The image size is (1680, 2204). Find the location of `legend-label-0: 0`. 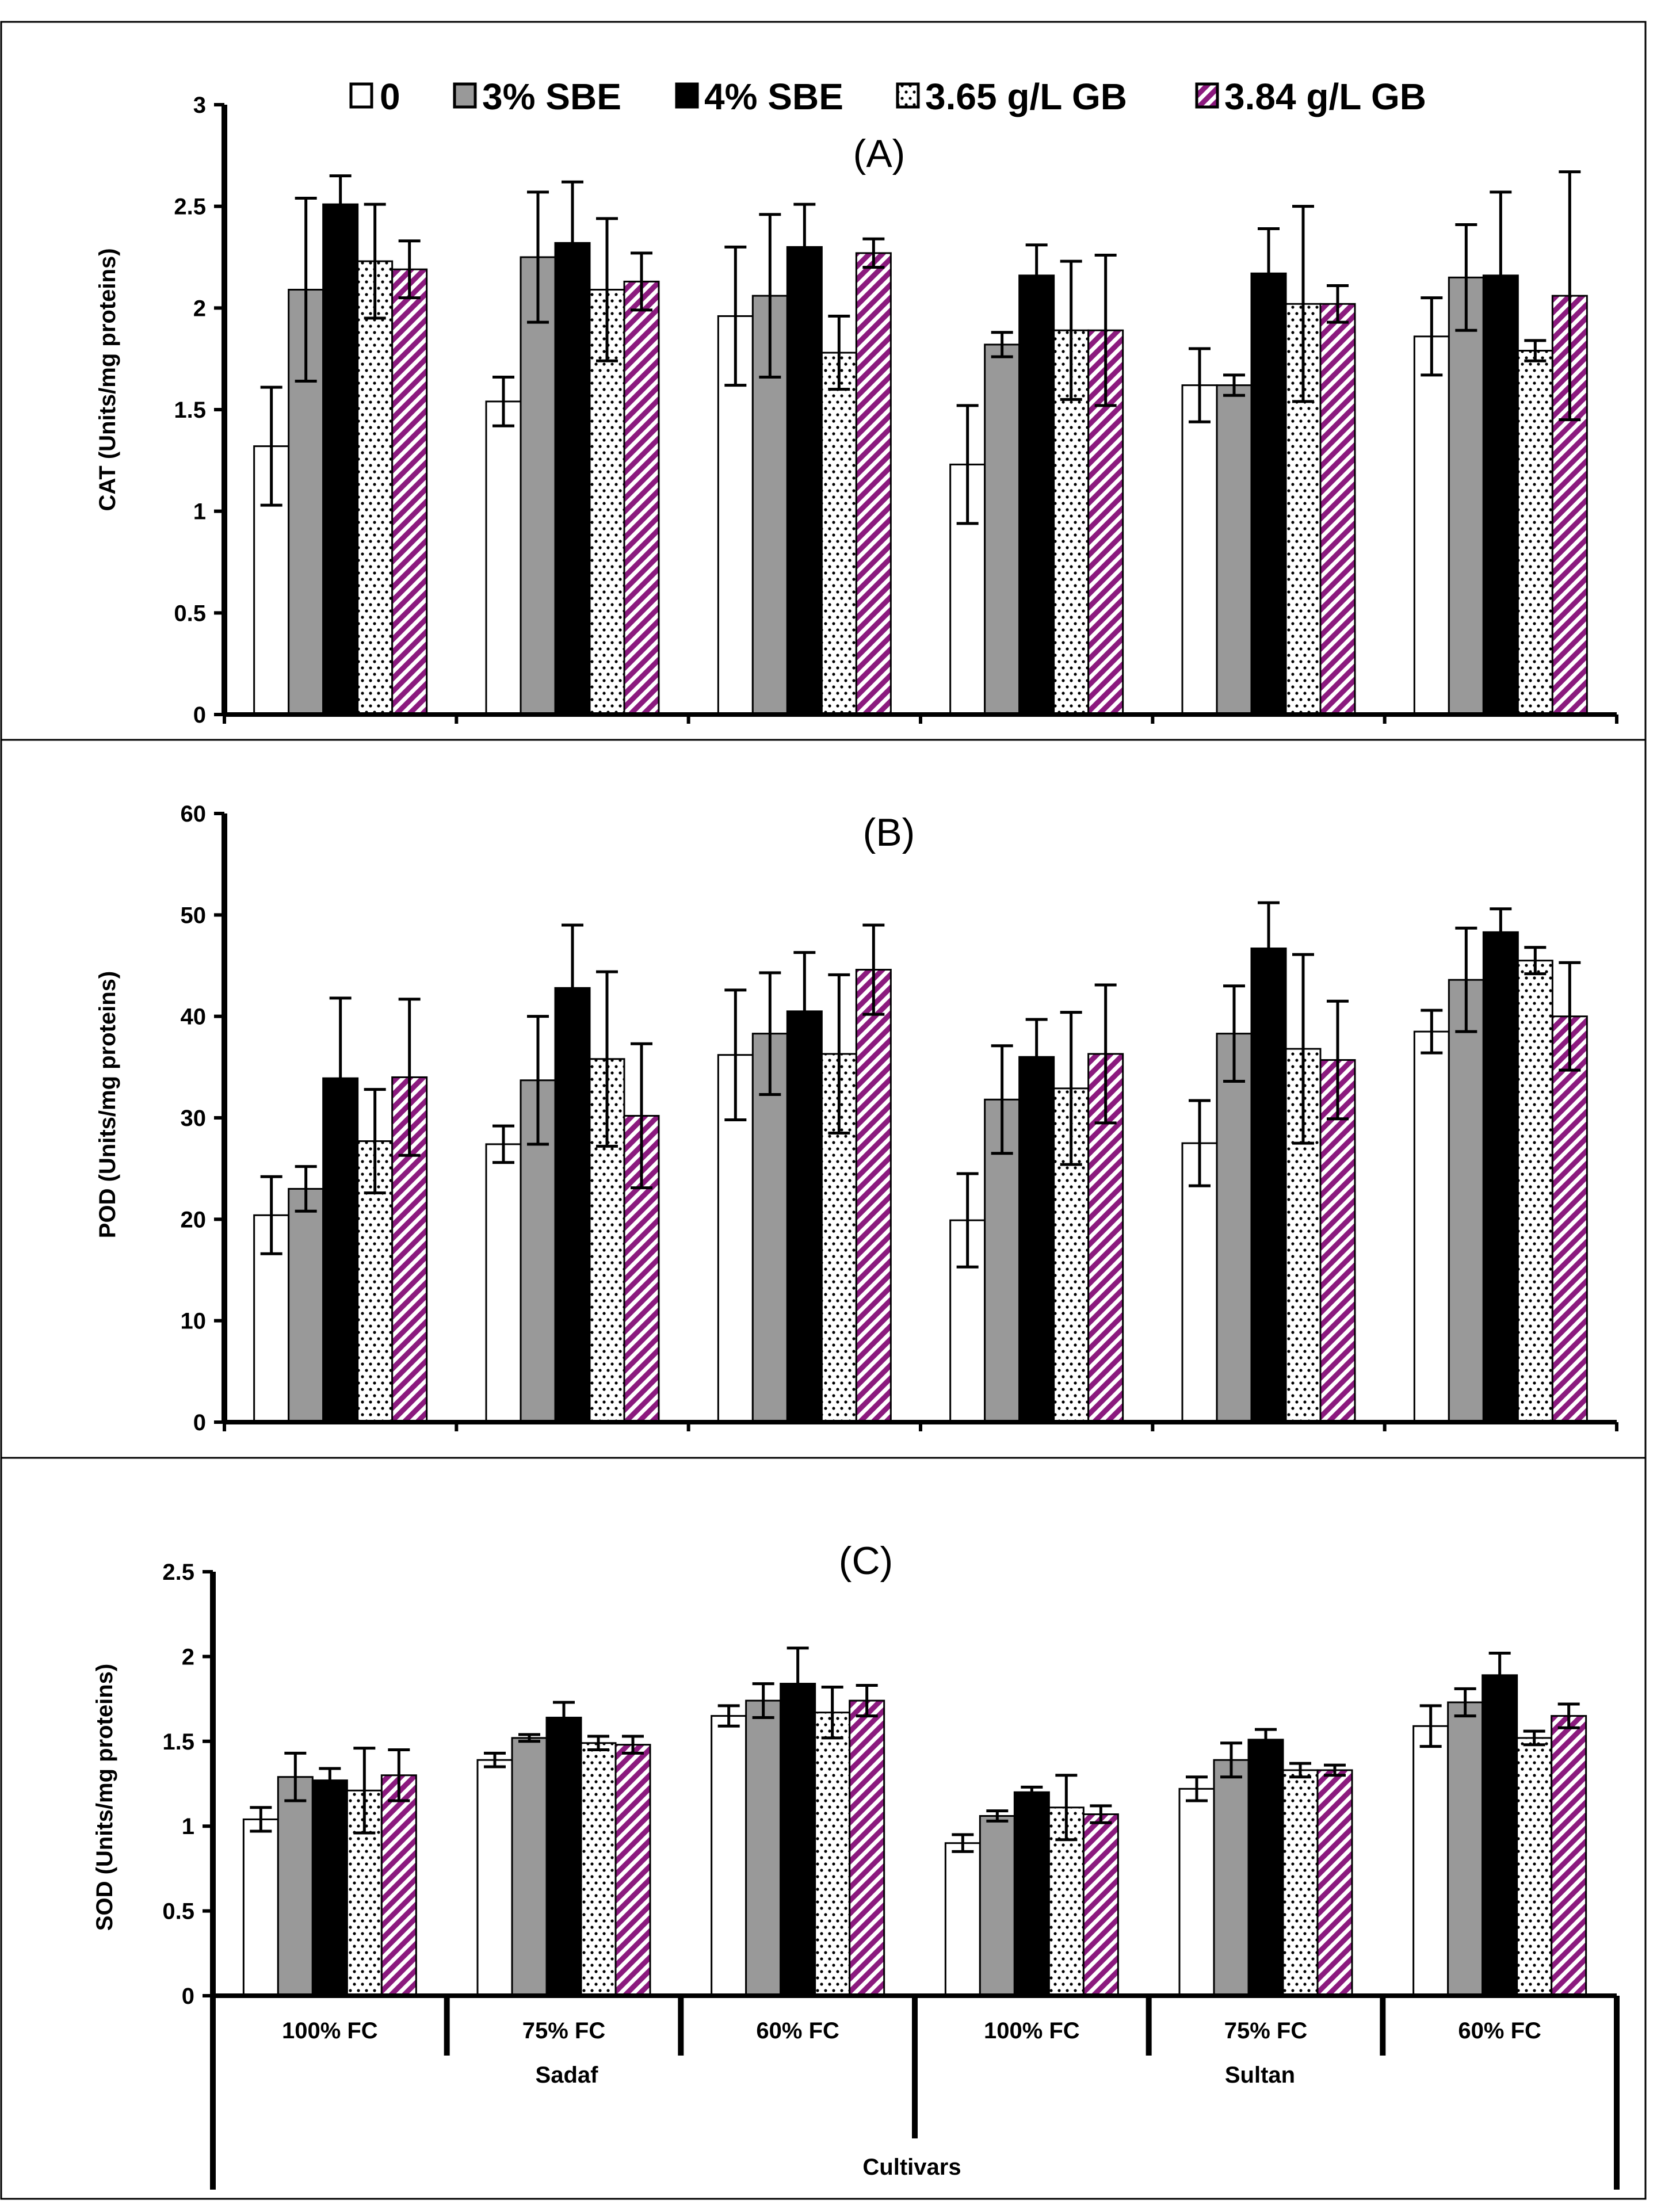

legend-label-0: 0 is located at coordinates (390, 96).